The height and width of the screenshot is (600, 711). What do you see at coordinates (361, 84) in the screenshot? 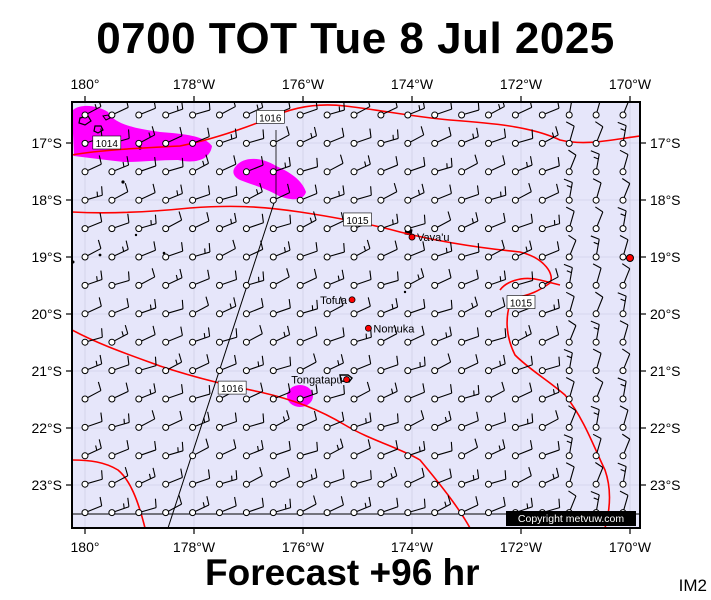
I see `lon-labels-top: 180° 178°W 176°W 174°W 172°W 170°W` at bounding box center [361, 84].